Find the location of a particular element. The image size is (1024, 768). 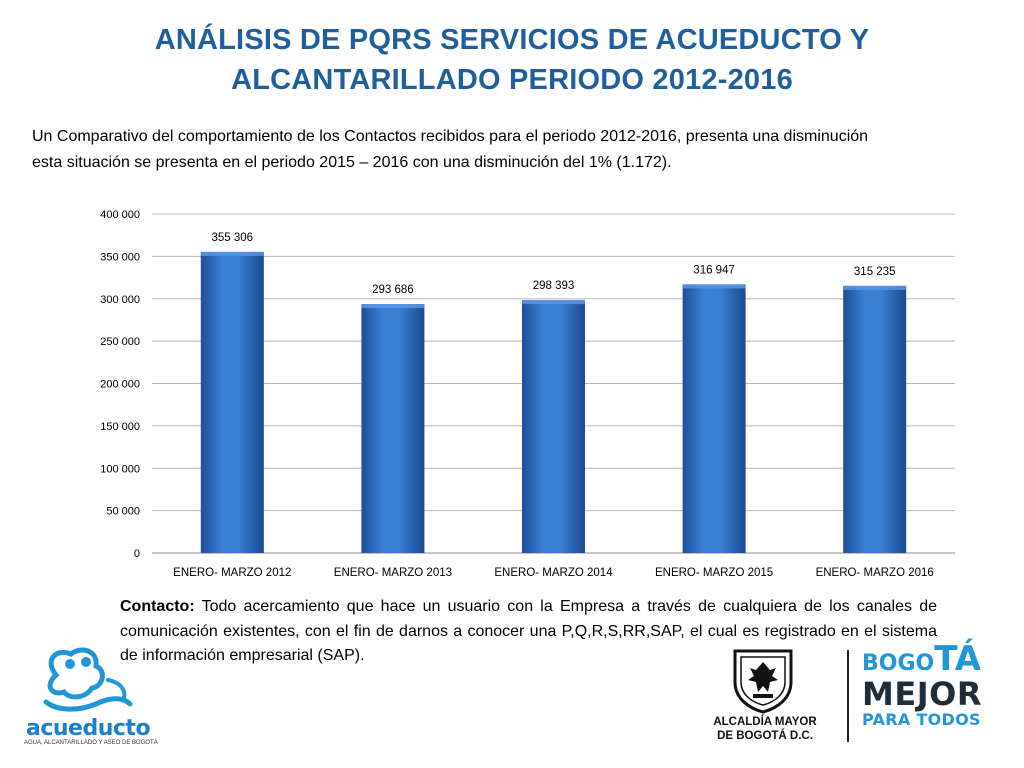

alcaldia-shield-icon is located at coordinates (763, 681).